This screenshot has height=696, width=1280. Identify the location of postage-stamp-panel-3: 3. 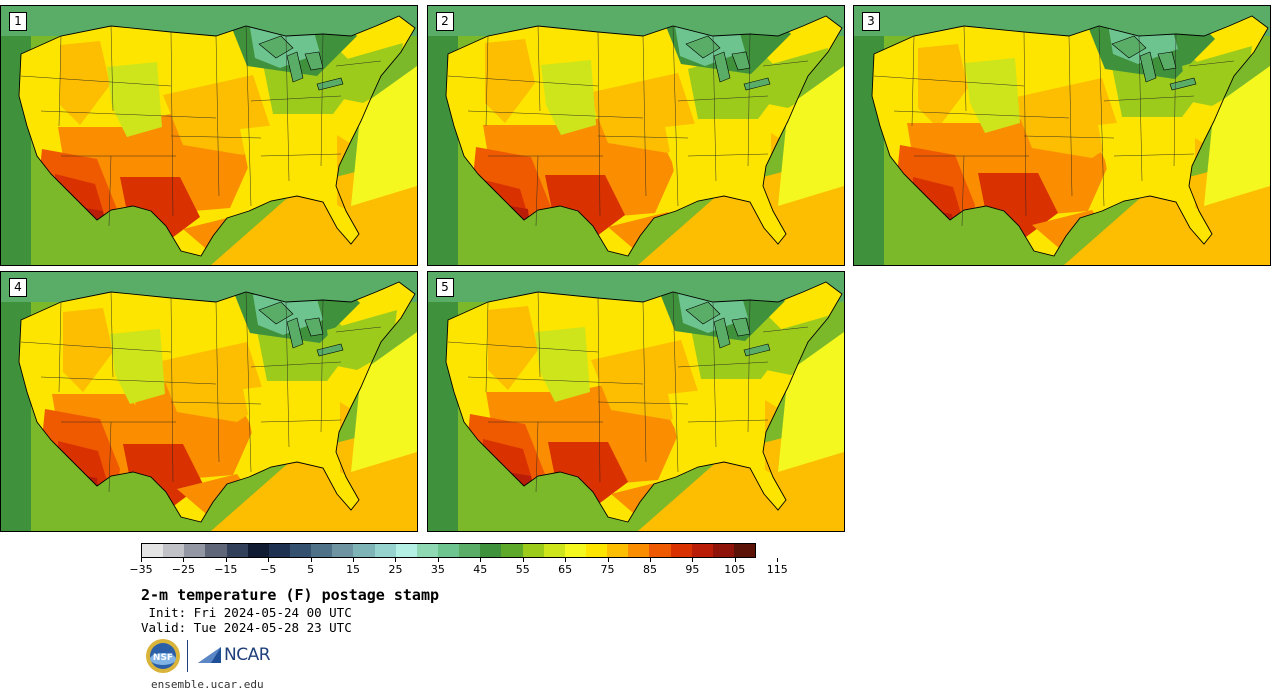
(1062, 135).